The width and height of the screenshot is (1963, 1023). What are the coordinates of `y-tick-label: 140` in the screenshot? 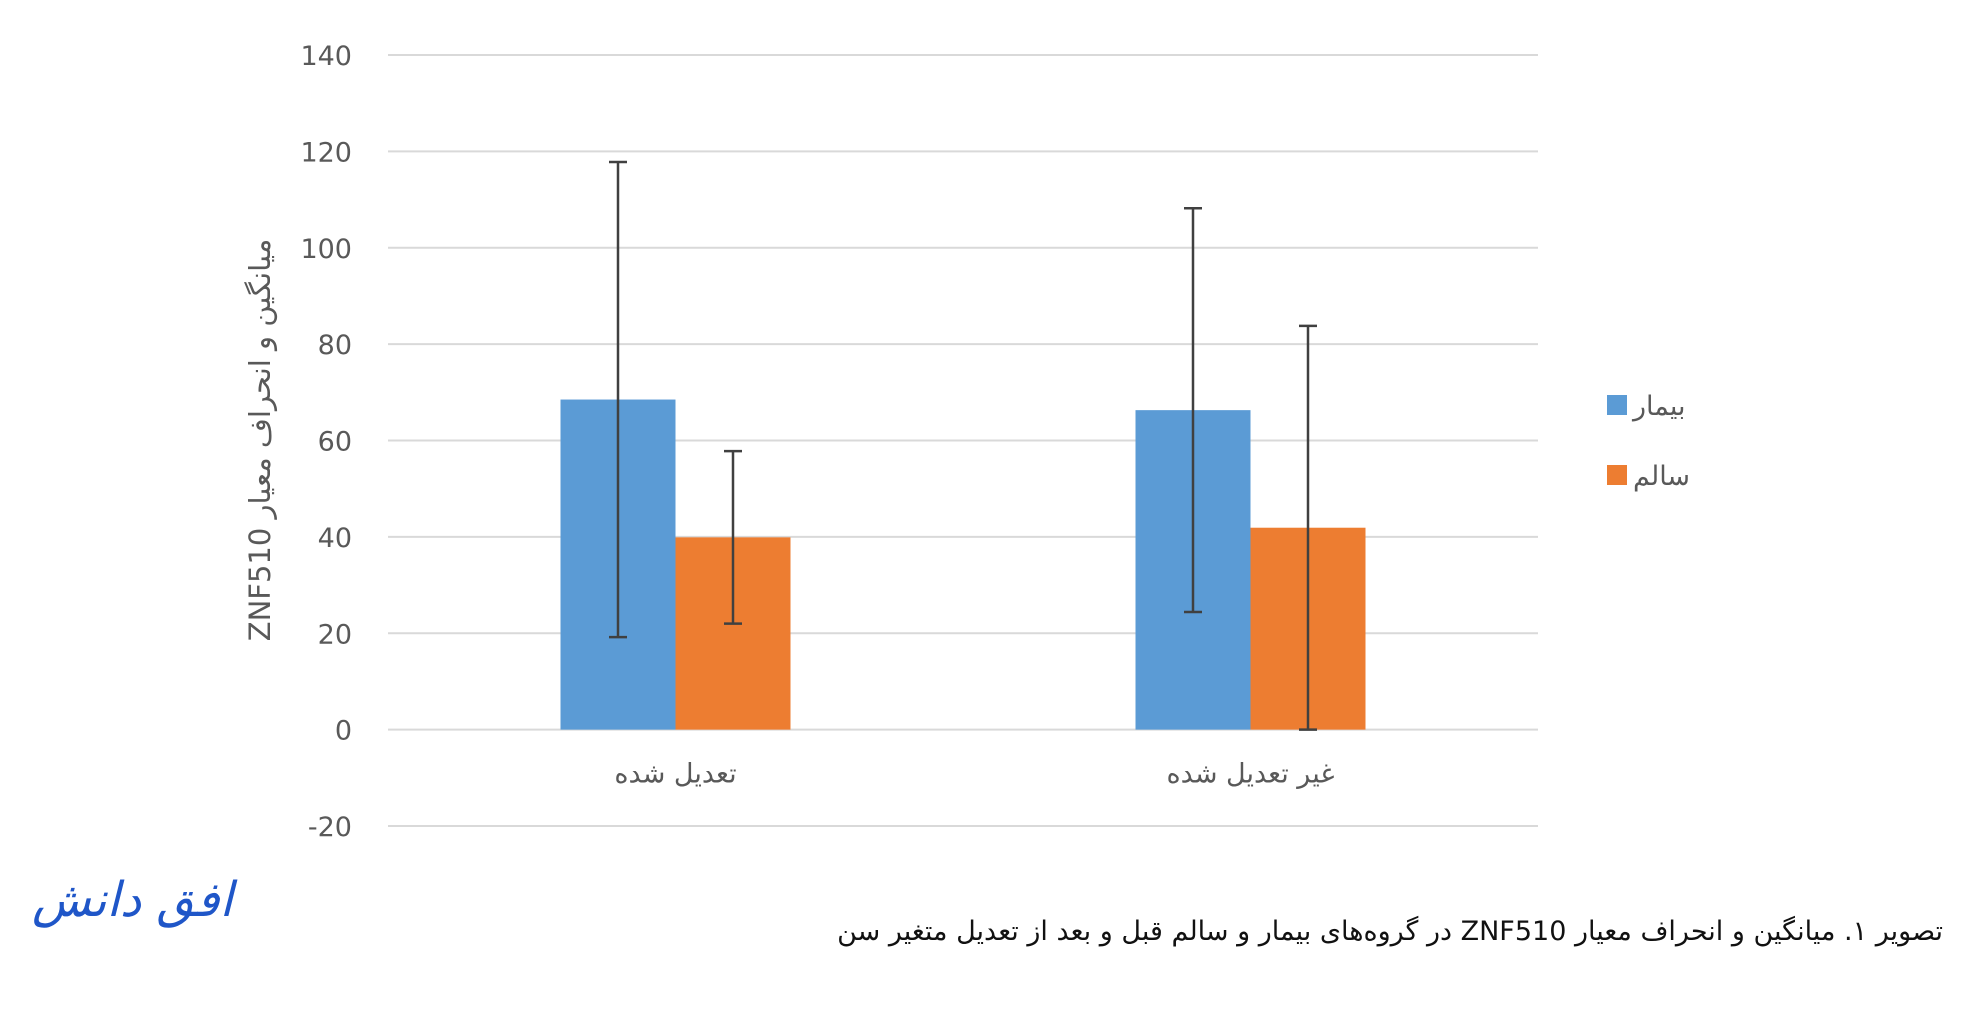 It's located at (326, 56).